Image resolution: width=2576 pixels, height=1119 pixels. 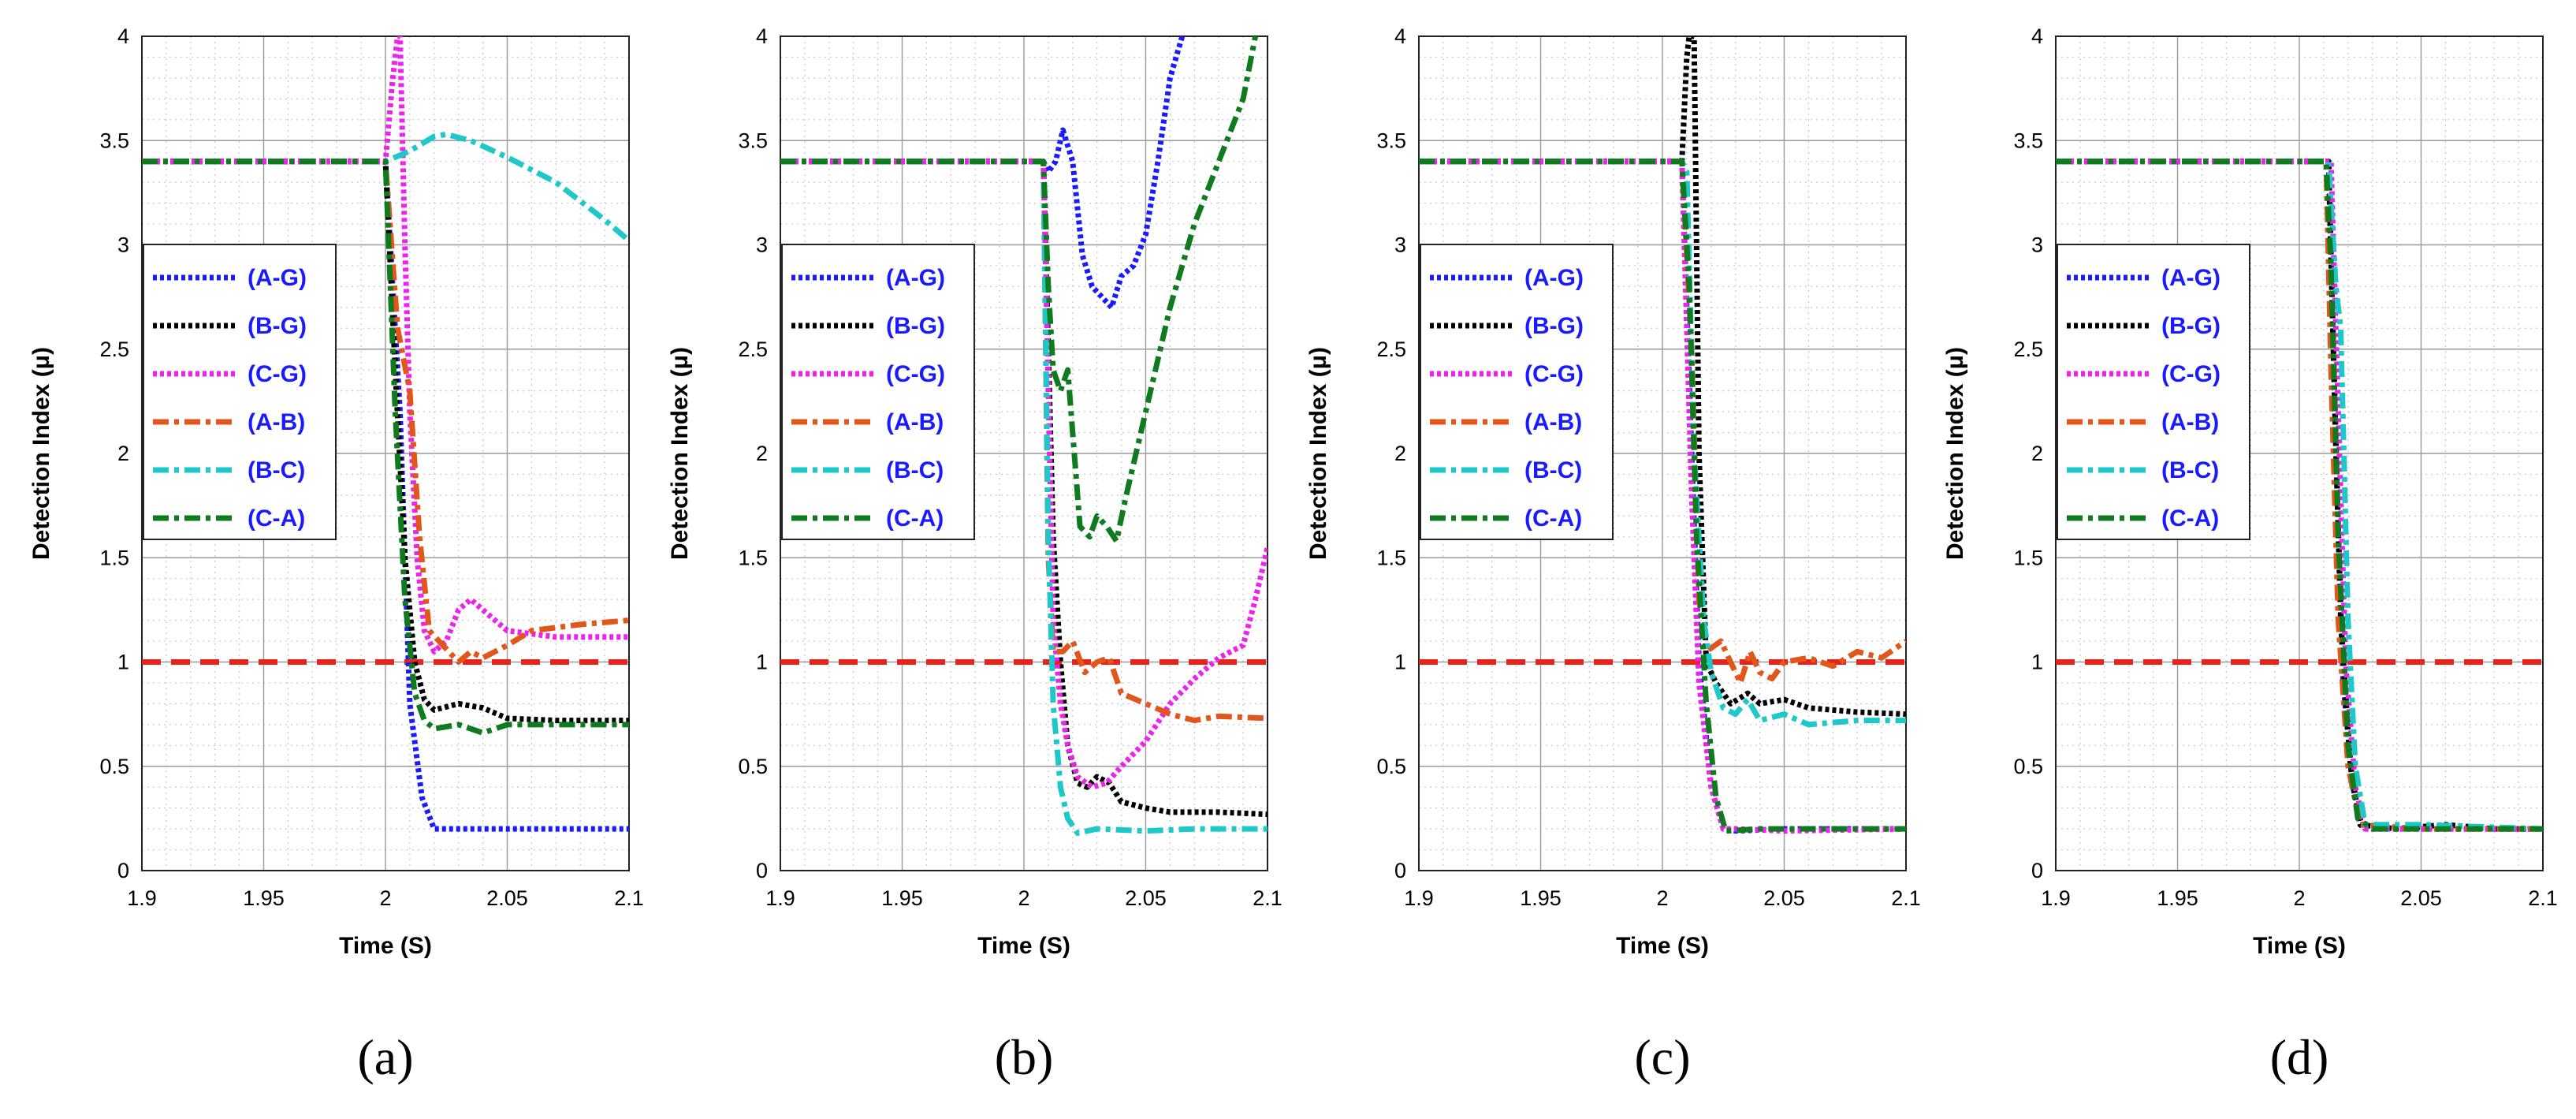 I want to click on series-line-a-g, so click(x=983, y=173).